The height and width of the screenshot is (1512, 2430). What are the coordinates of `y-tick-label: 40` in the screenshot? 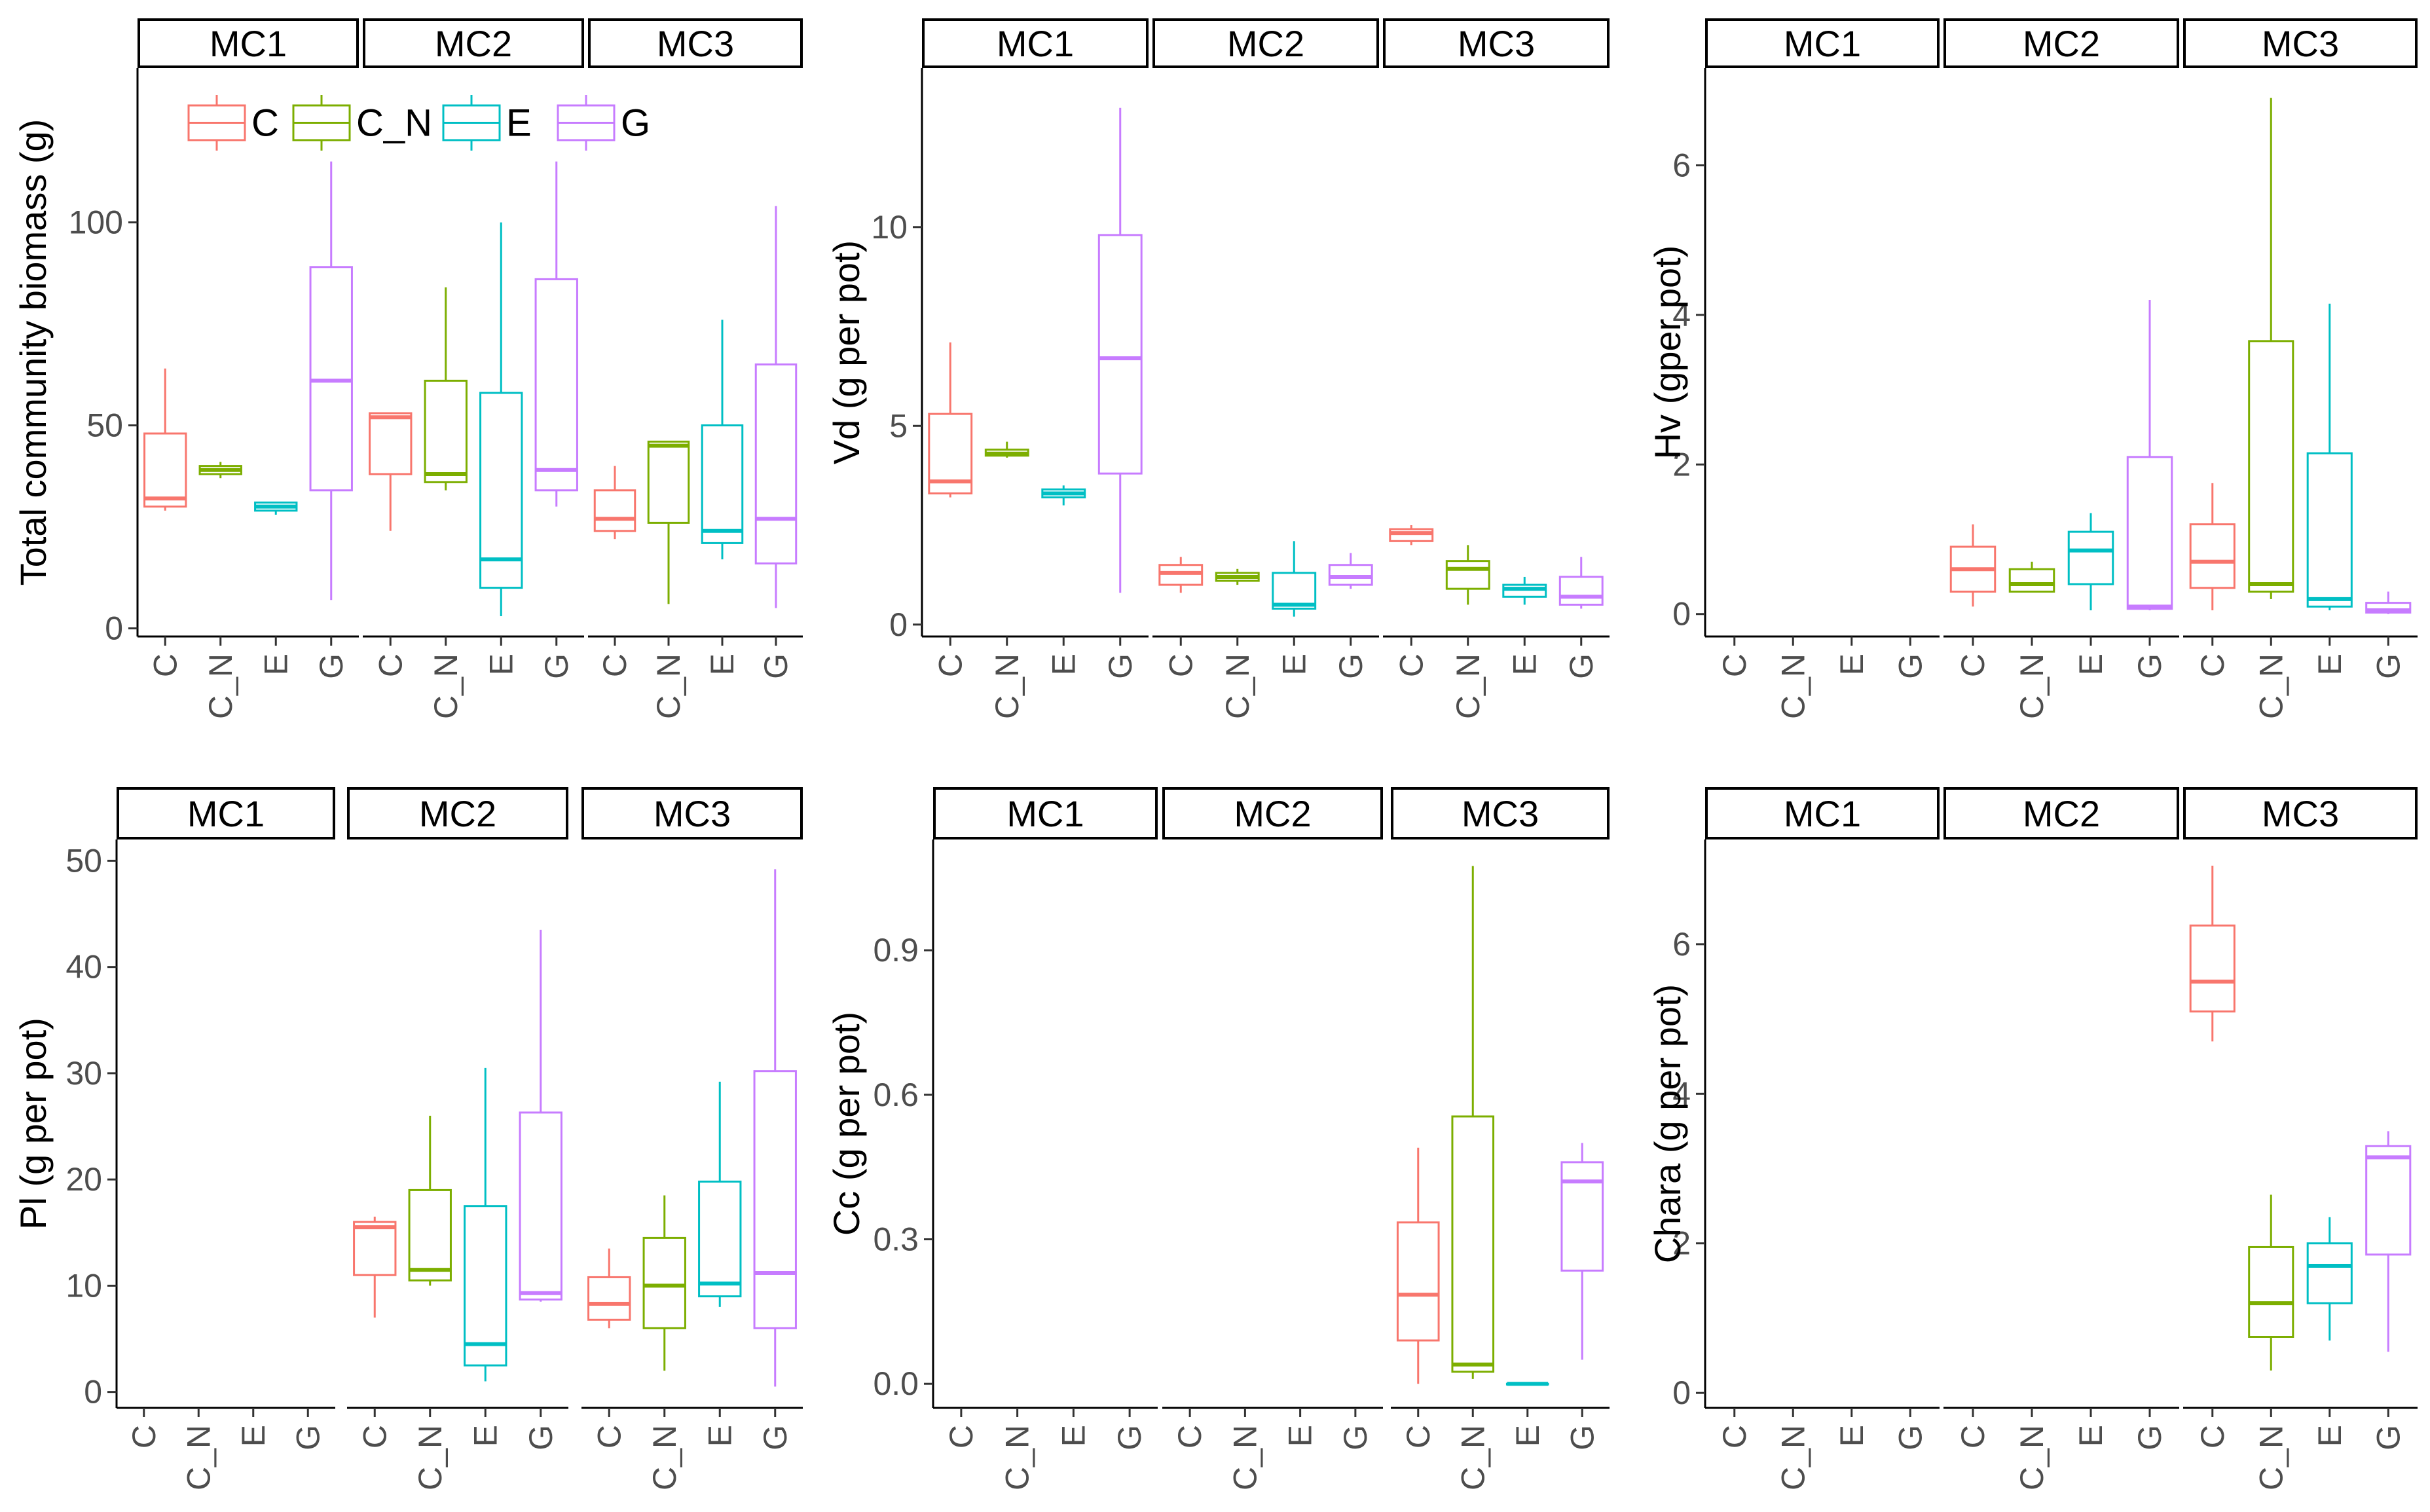 It's located at (83, 967).